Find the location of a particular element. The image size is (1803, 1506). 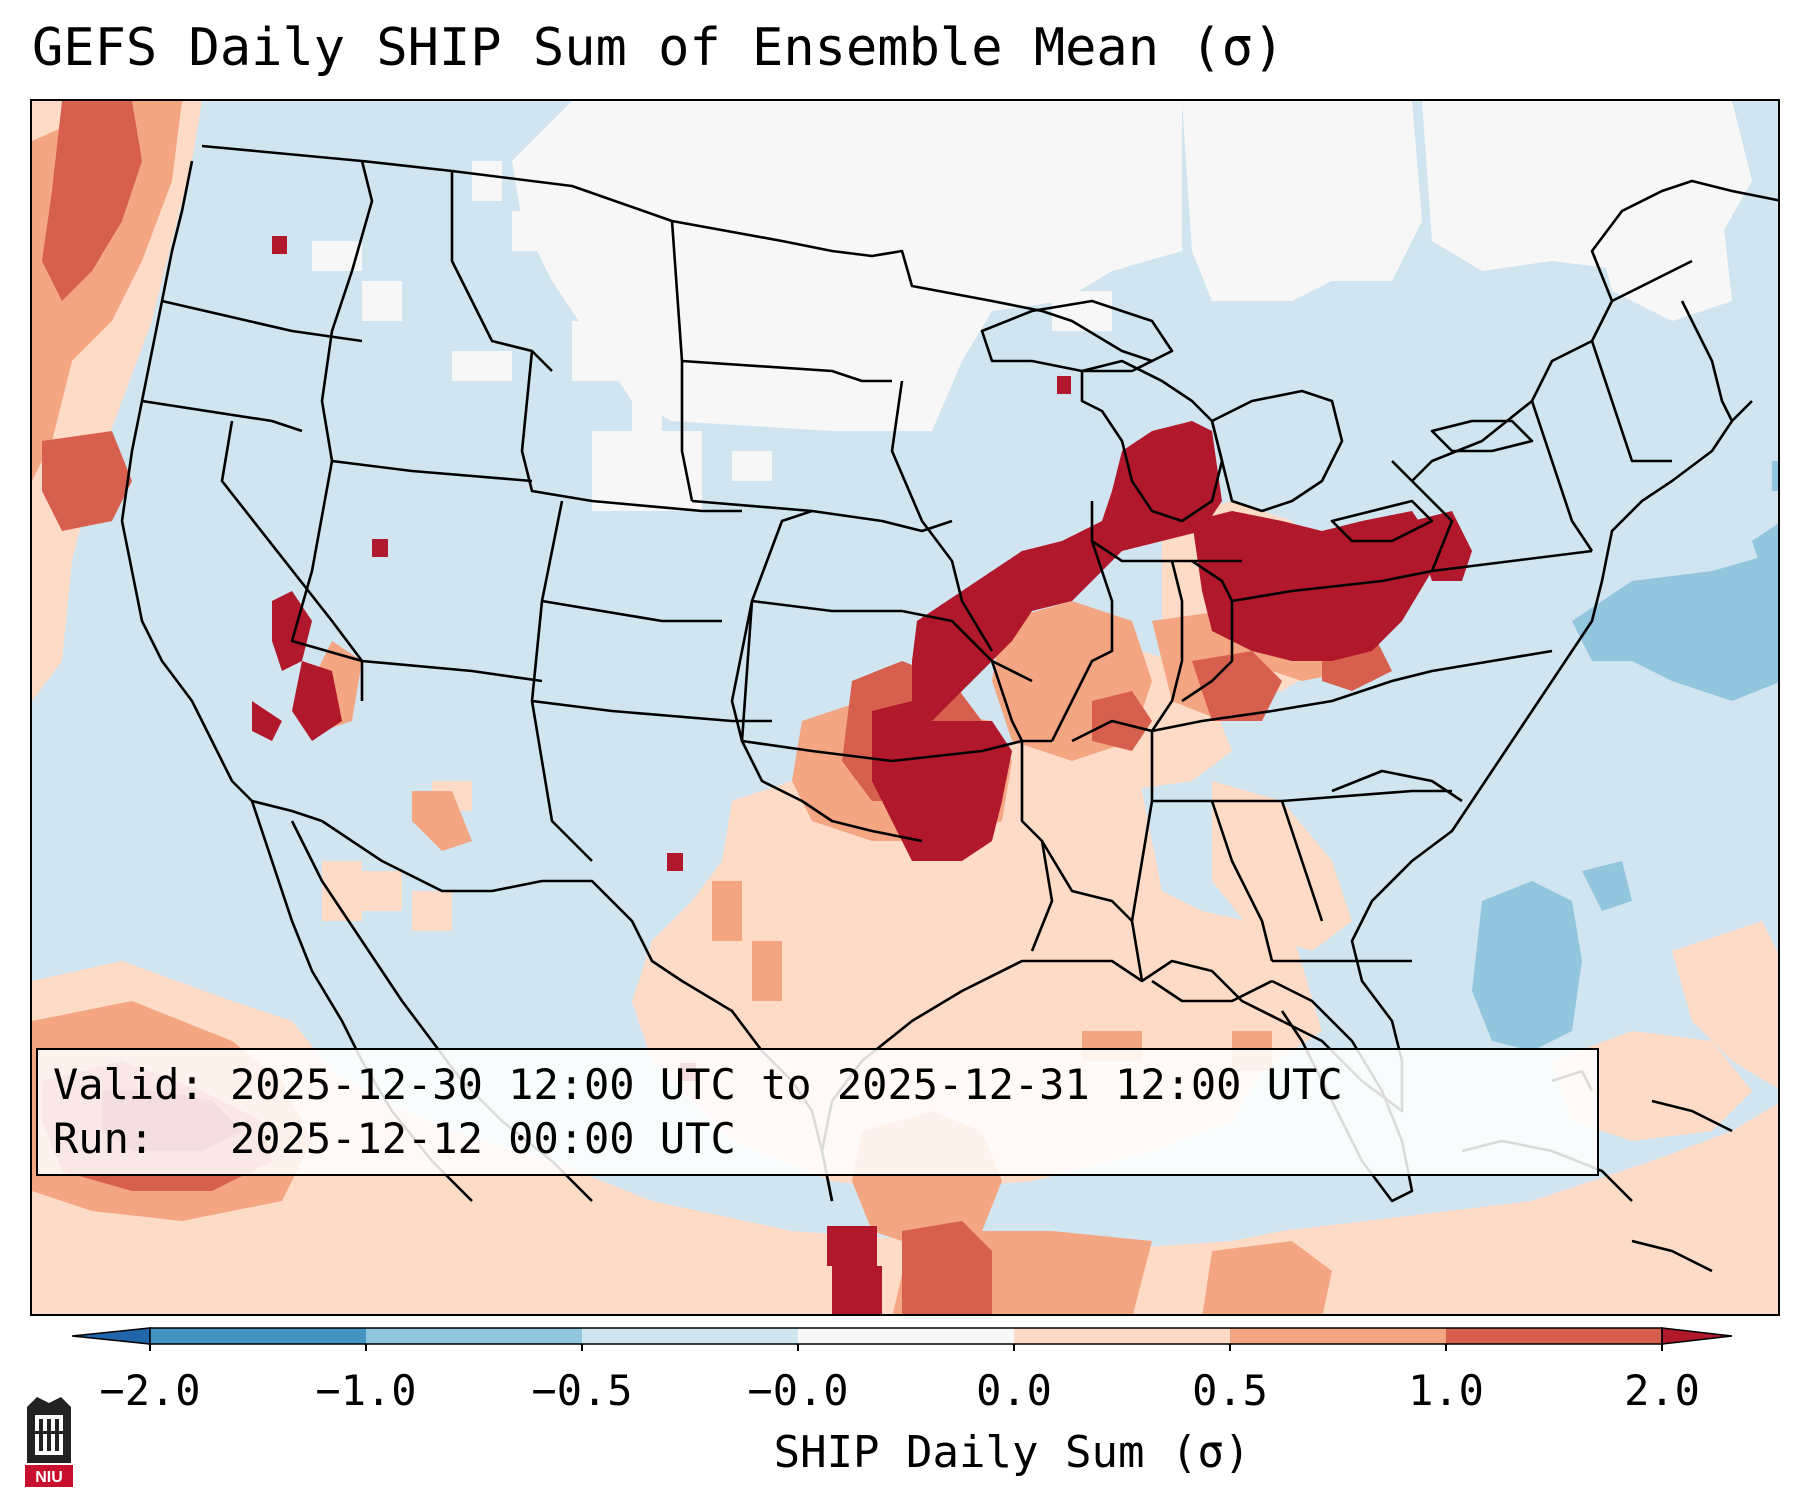

map-title: GEFS Daily SHIP Sum of Ensemble Mean (σ) is located at coordinates (658, 48).